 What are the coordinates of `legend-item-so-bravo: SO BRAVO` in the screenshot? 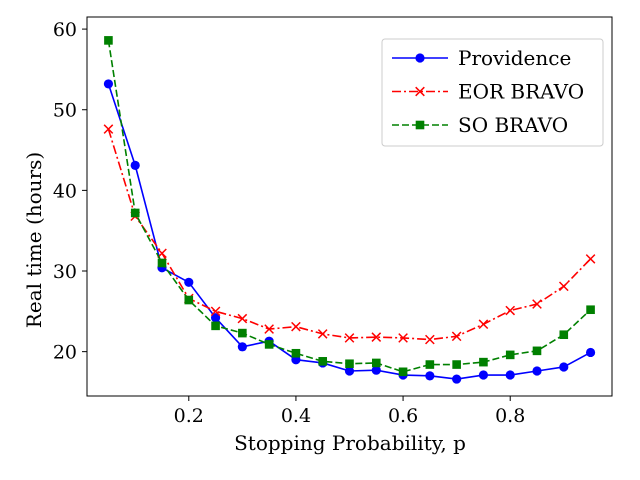 It's located at (480, 125).